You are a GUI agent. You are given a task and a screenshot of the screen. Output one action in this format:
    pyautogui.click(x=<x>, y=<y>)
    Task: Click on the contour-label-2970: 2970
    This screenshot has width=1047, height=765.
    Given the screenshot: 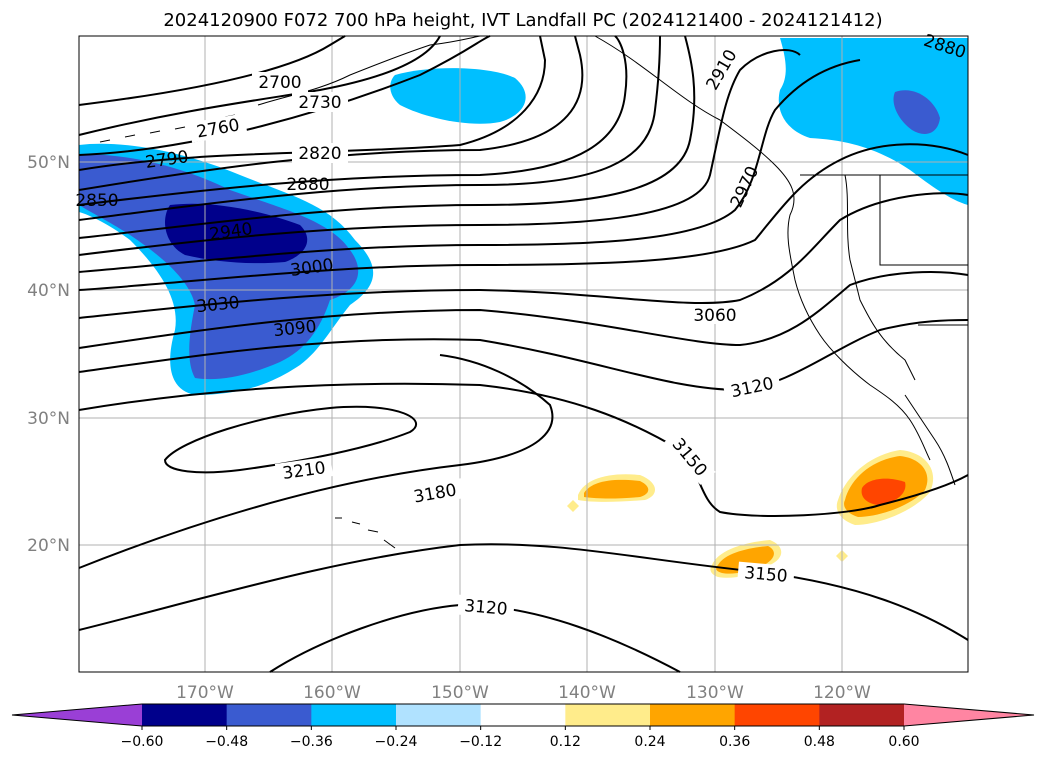 What is the action you would take?
    pyautogui.click(x=745, y=187)
    